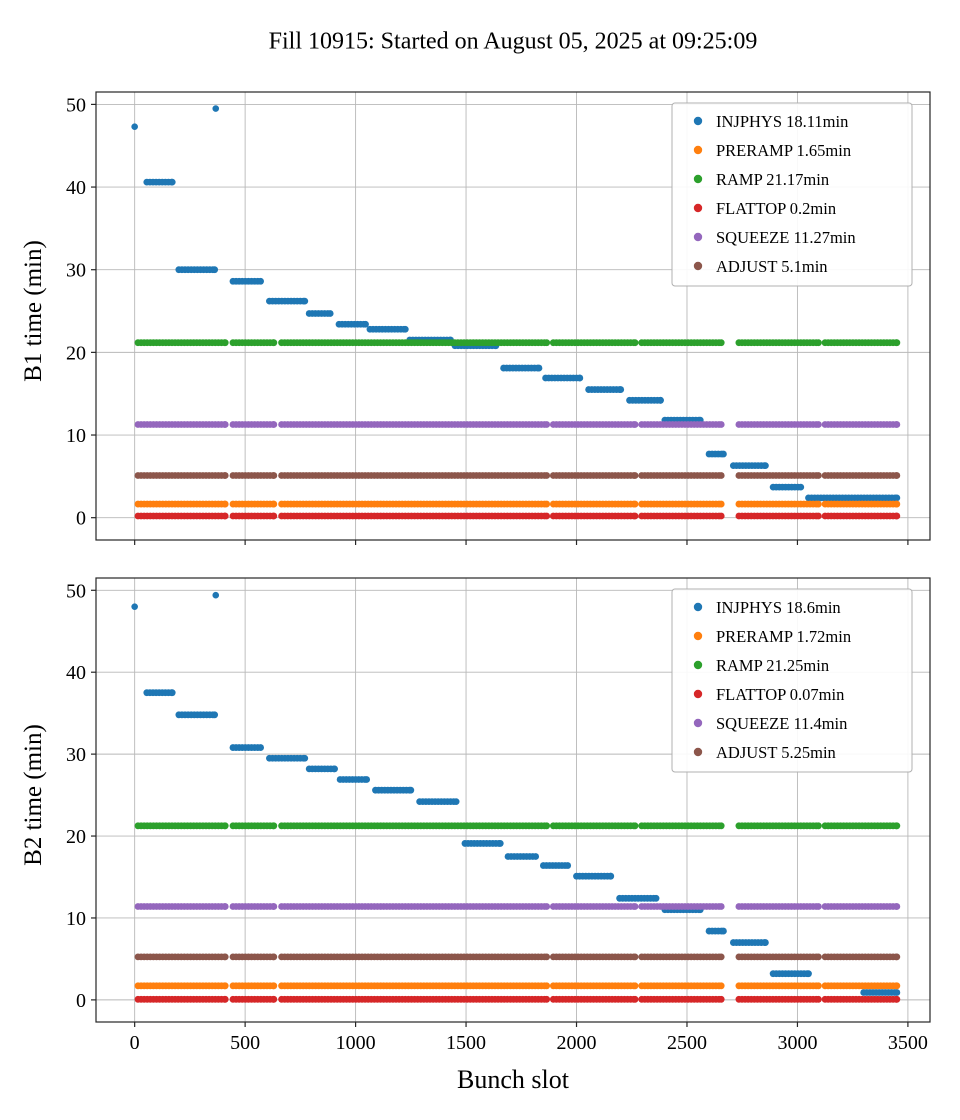  Describe the element at coordinates (772, 266) in the screenshot. I see `legend-label-adjust: ADJUST 5.1min` at that location.